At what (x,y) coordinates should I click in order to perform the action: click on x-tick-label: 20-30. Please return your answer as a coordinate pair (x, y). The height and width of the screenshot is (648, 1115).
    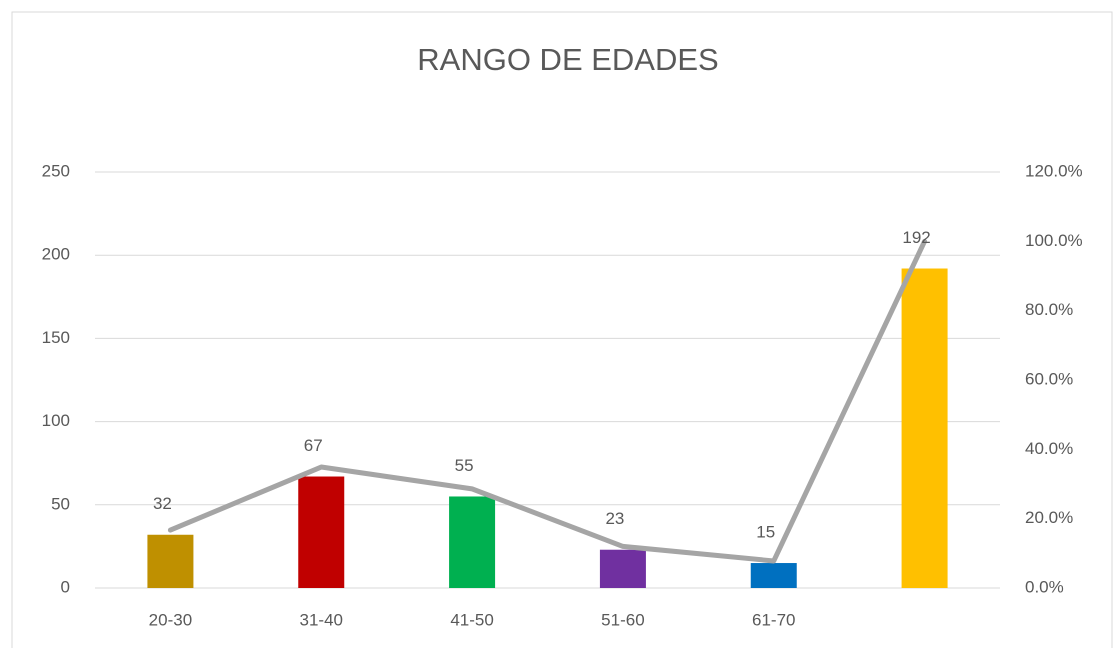
    Looking at the image, I should click on (170, 619).